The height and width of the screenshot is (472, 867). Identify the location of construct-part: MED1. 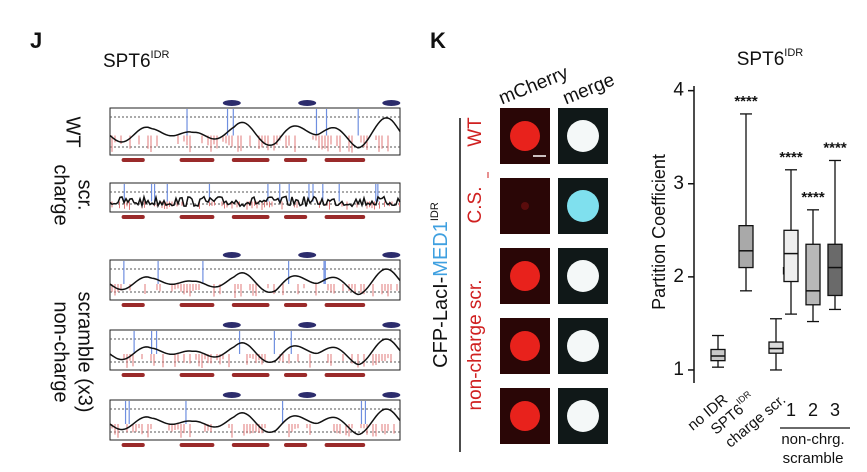
(441, 249).